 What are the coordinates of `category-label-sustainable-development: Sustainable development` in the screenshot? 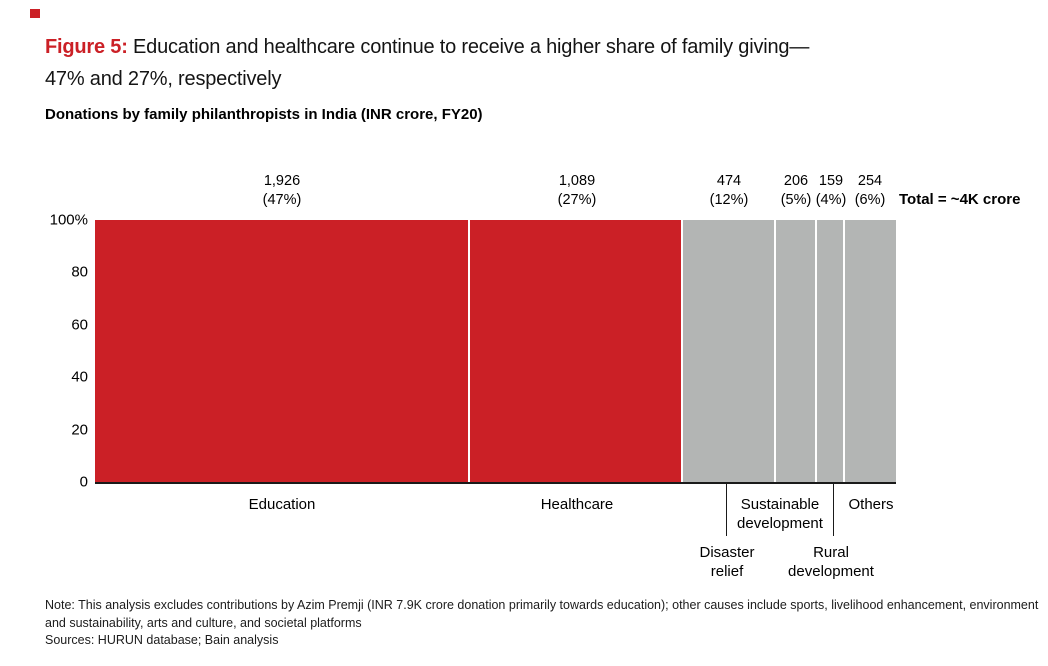 It's located at (780, 514).